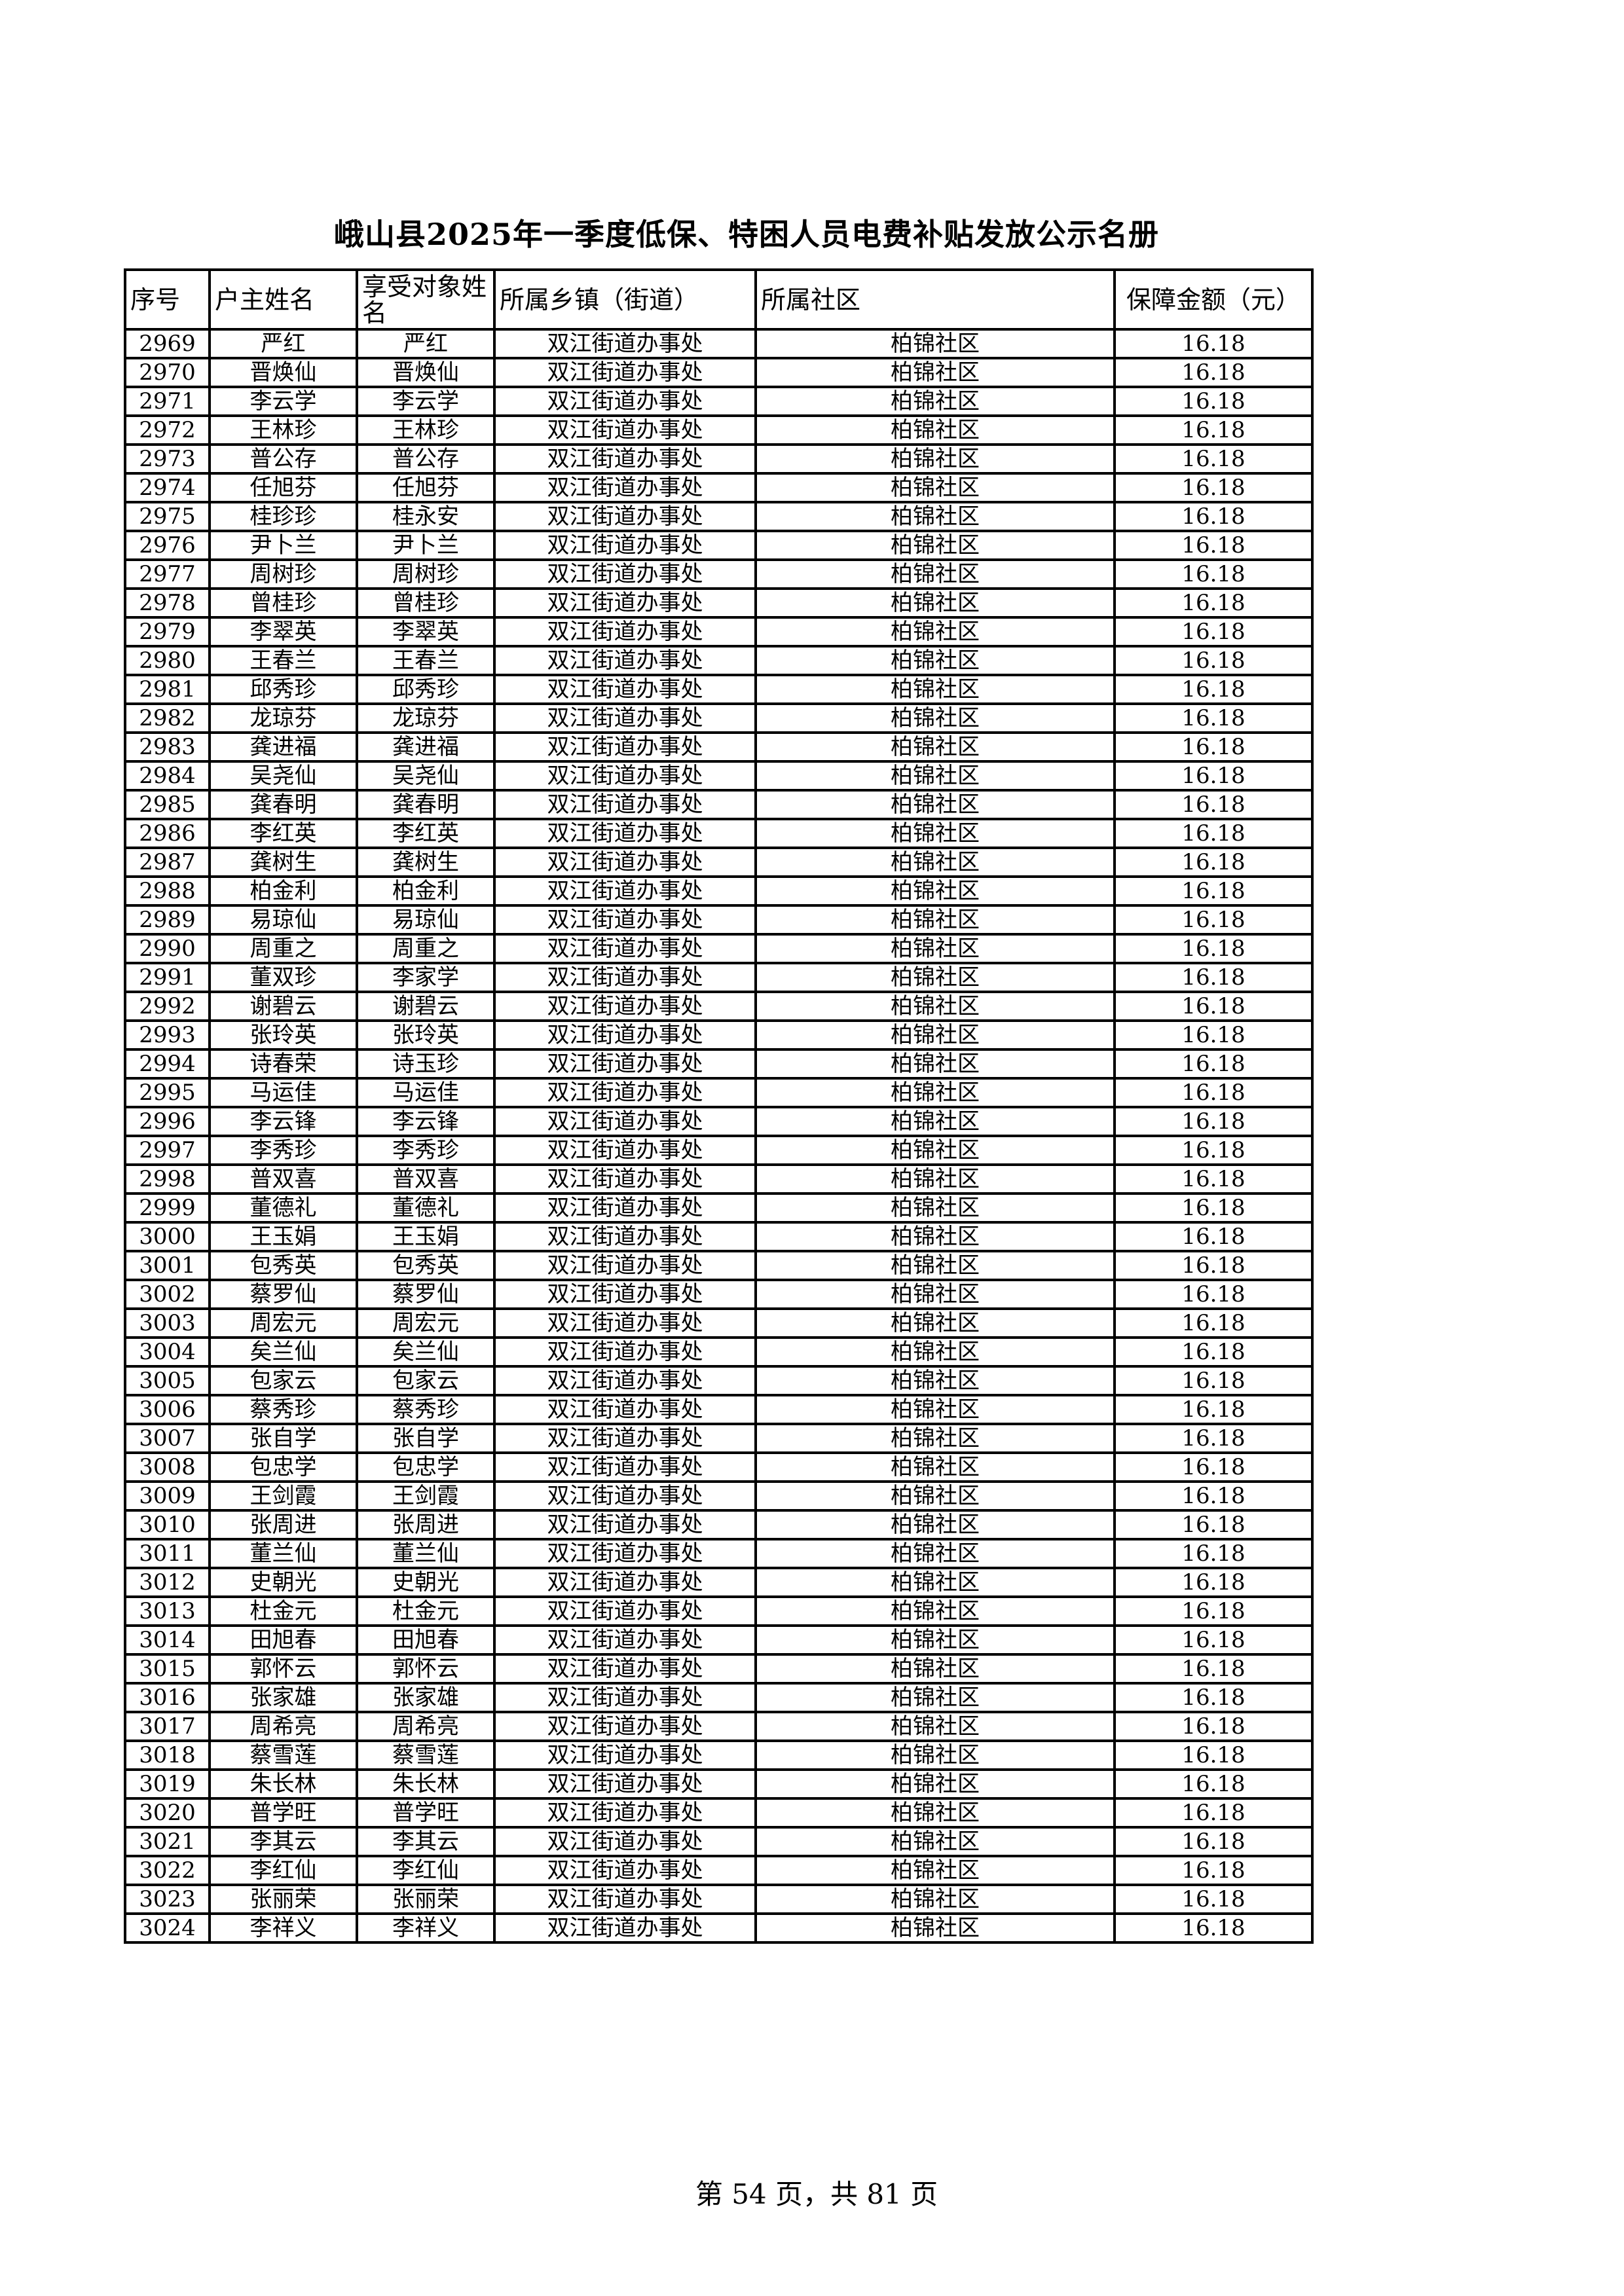 Image resolution: width=1624 pixels, height=2296 pixels. I want to click on cell-beneficiary: 包家云, so click(426, 1380).